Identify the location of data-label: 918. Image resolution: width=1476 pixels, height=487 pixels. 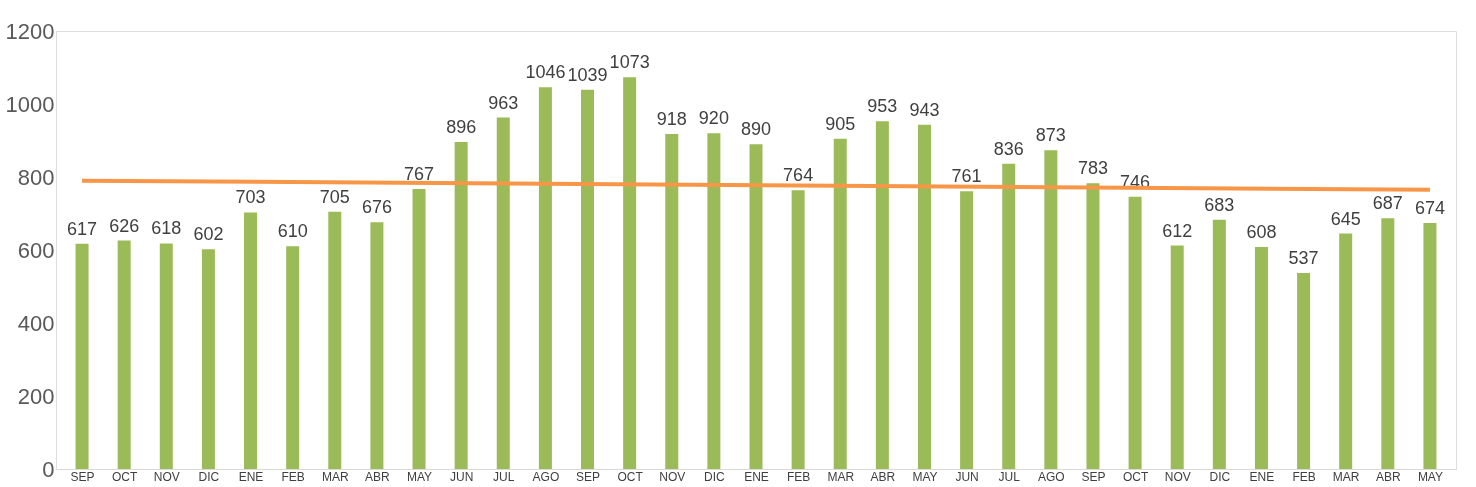
(671, 118).